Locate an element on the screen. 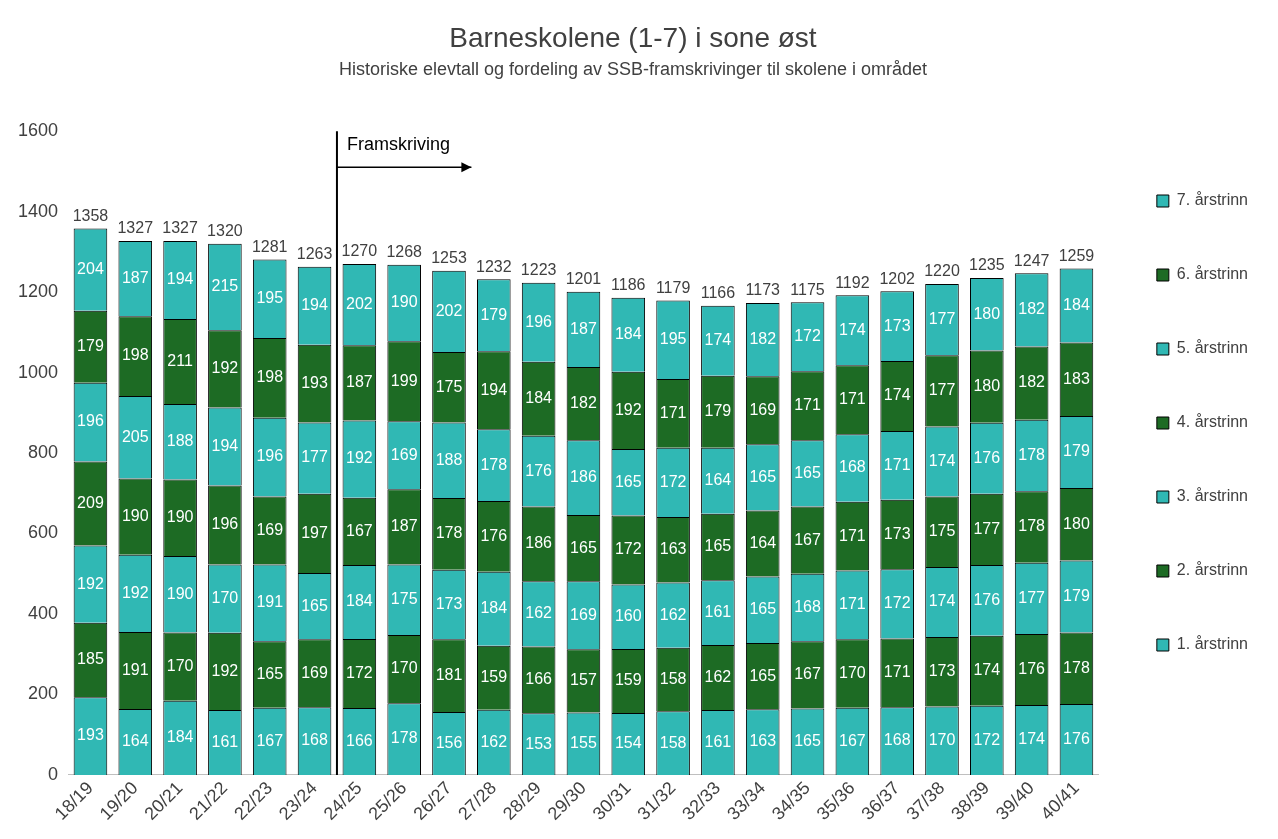 The width and height of the screenshot is (1278, 839). data-label: 185 is located at coordinates (90, 659).